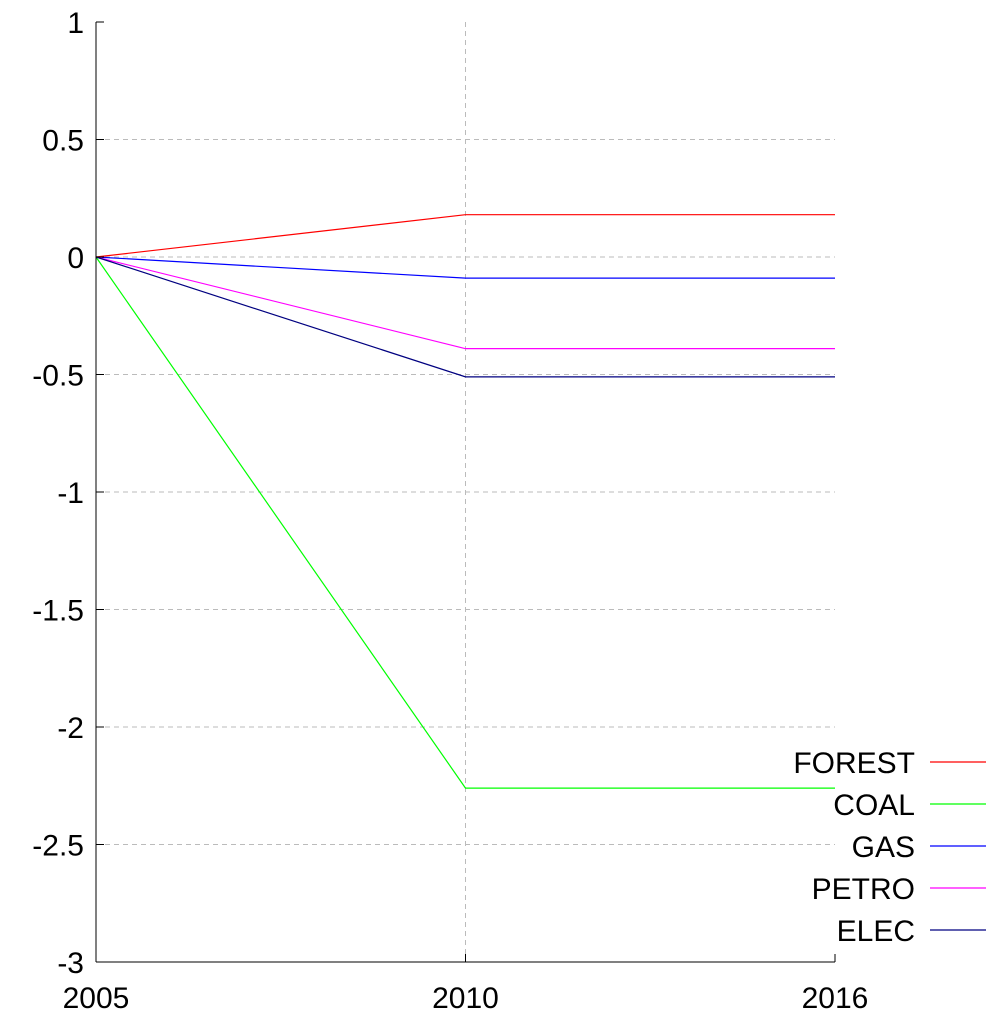 The image size is (988, 1026). Describe the element at coordinates (465, 998) in the screenshot. I see `x-tick-label: 2010` at that location.